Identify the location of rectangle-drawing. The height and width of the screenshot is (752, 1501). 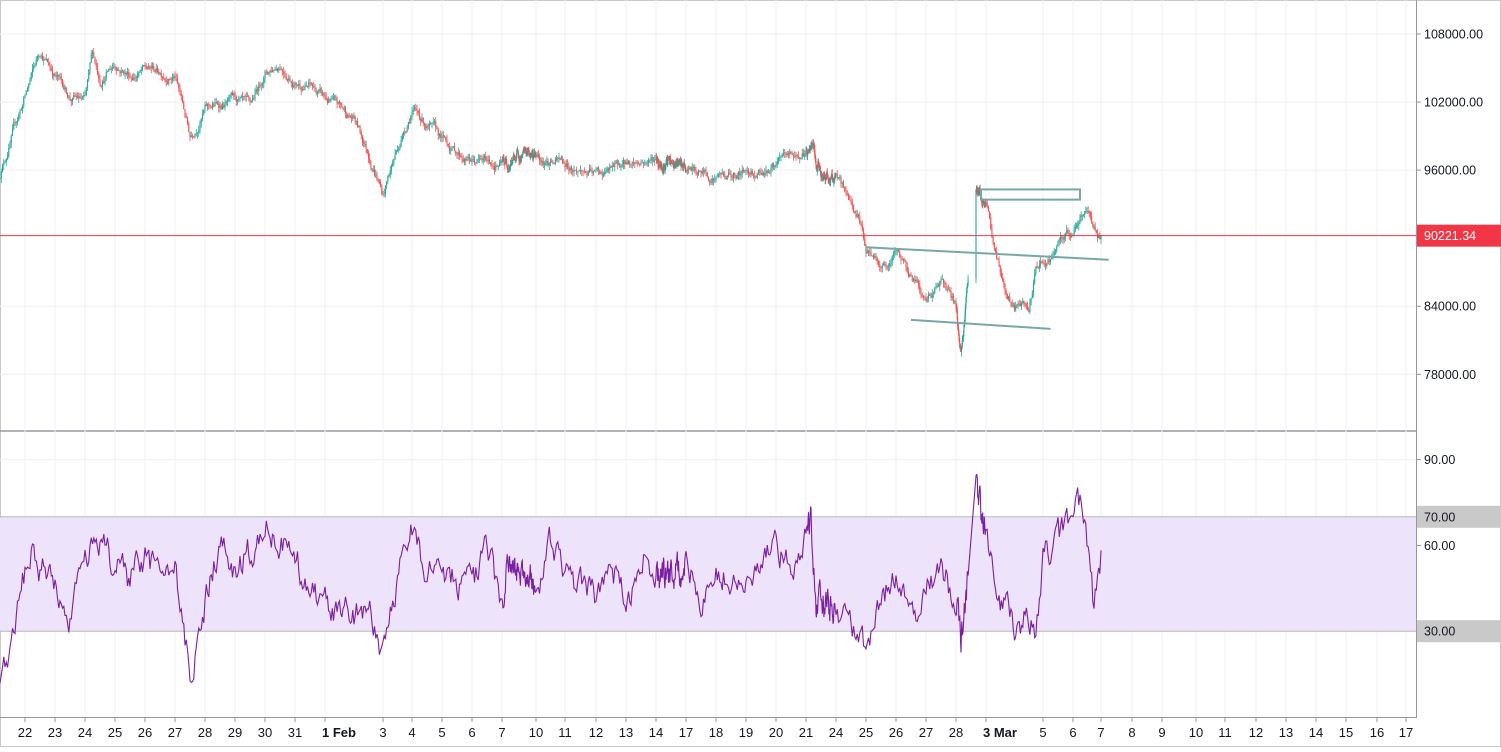
(1030, 194).